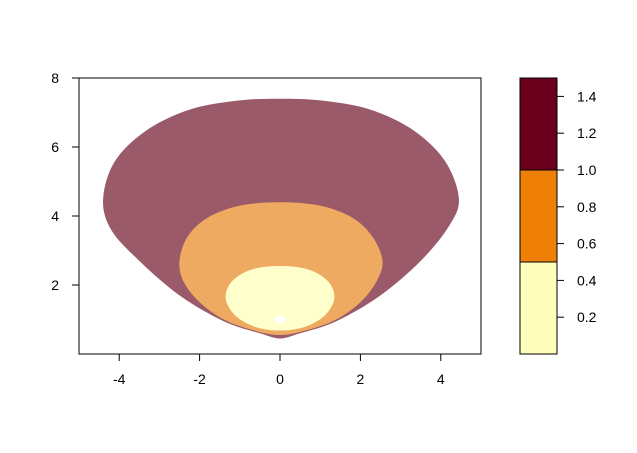 This screenshot has width=637, height=453. What do you see at coordinates (119, 379) in the screenshot?
I see `x-tick-label: -4` at bounding box center [119, 379].